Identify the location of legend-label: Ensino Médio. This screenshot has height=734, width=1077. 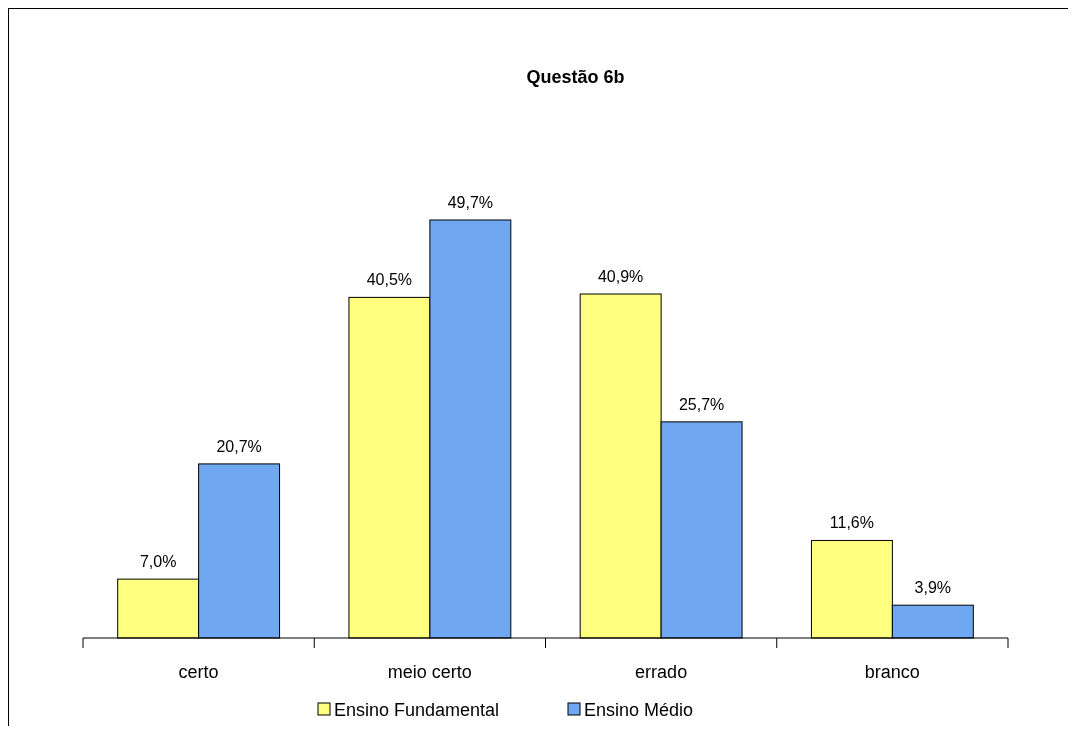
(639, 710).